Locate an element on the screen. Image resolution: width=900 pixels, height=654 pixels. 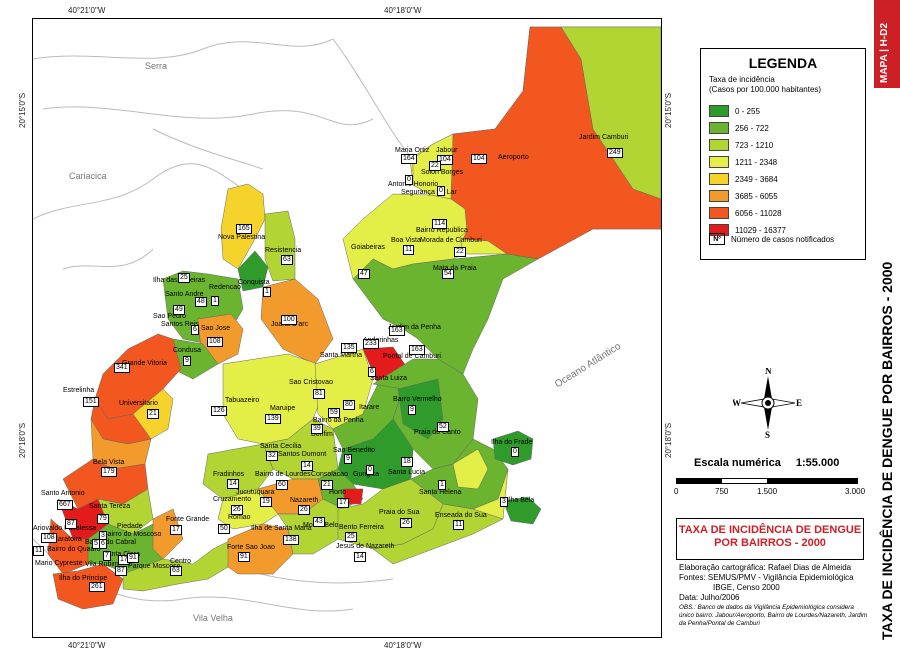
neighborhood-name: Tabuazeiro is located at coordinates (242, 400).